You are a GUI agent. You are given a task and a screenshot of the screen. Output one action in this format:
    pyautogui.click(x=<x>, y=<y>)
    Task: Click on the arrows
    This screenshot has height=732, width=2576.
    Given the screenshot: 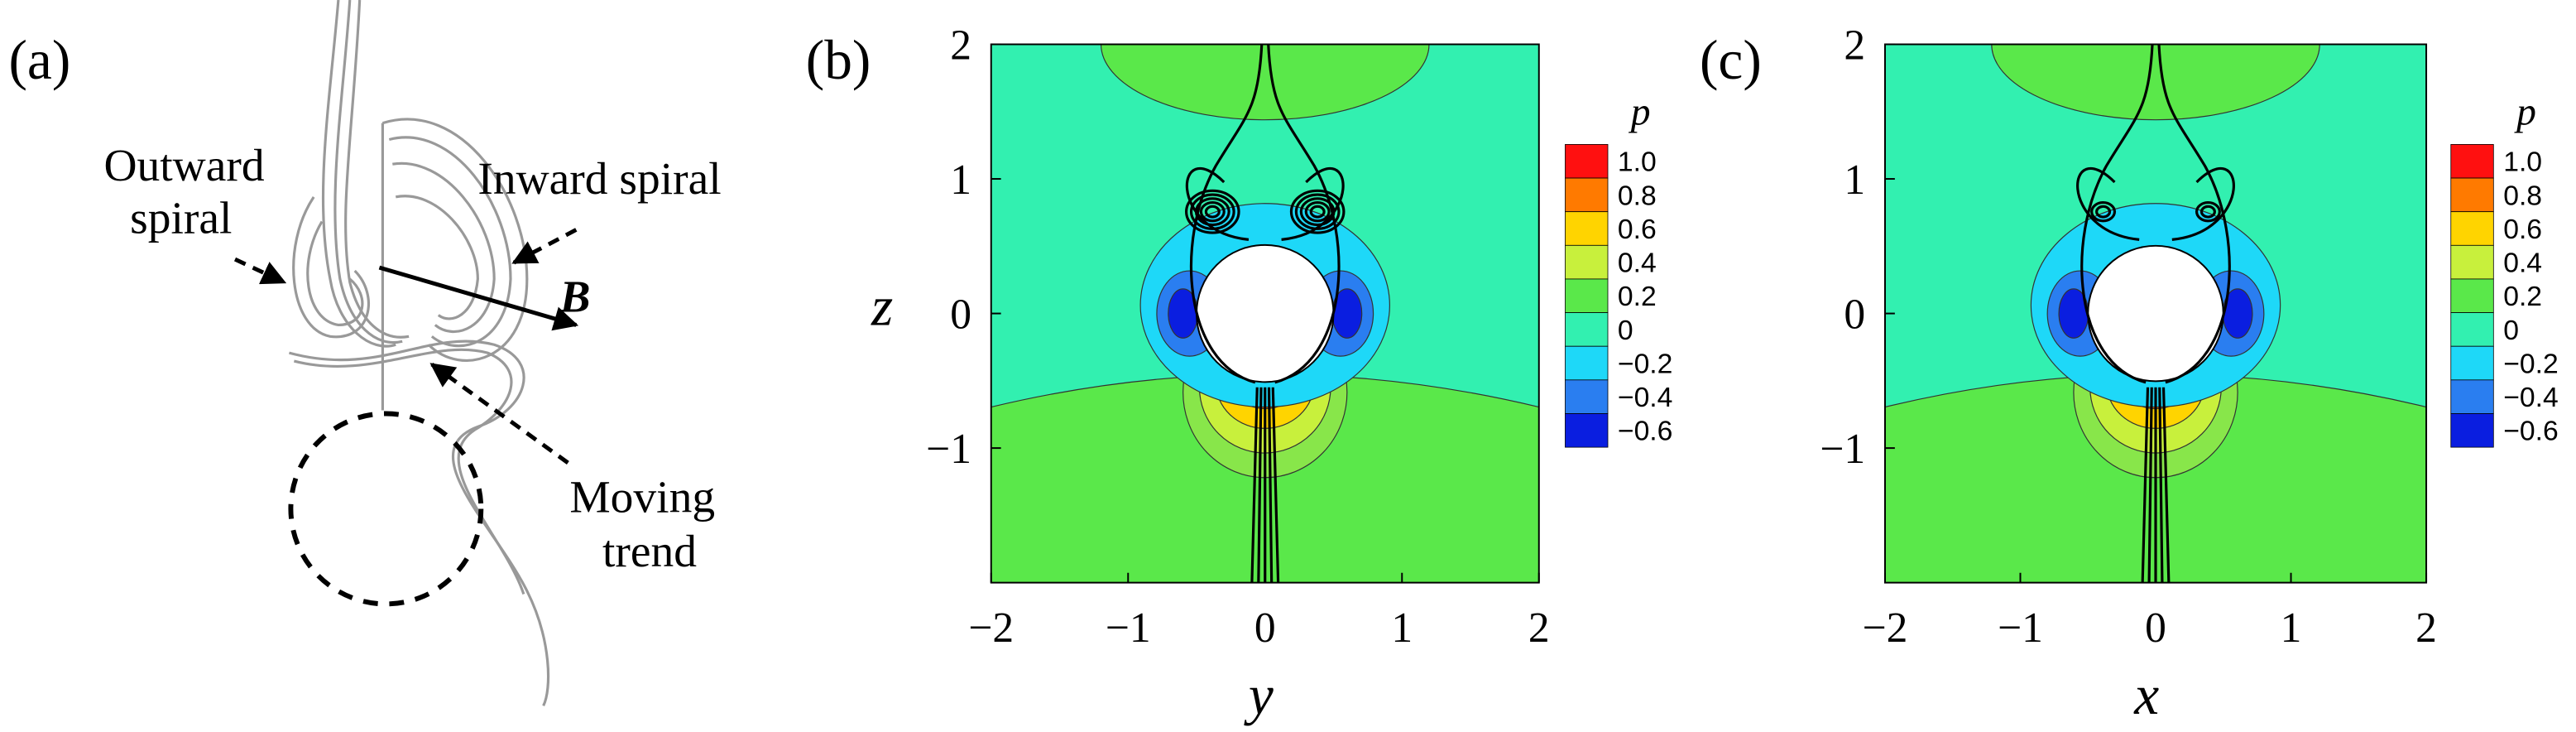 What is the action you would take?
    pyautogui.click(x=406, y=346)
    